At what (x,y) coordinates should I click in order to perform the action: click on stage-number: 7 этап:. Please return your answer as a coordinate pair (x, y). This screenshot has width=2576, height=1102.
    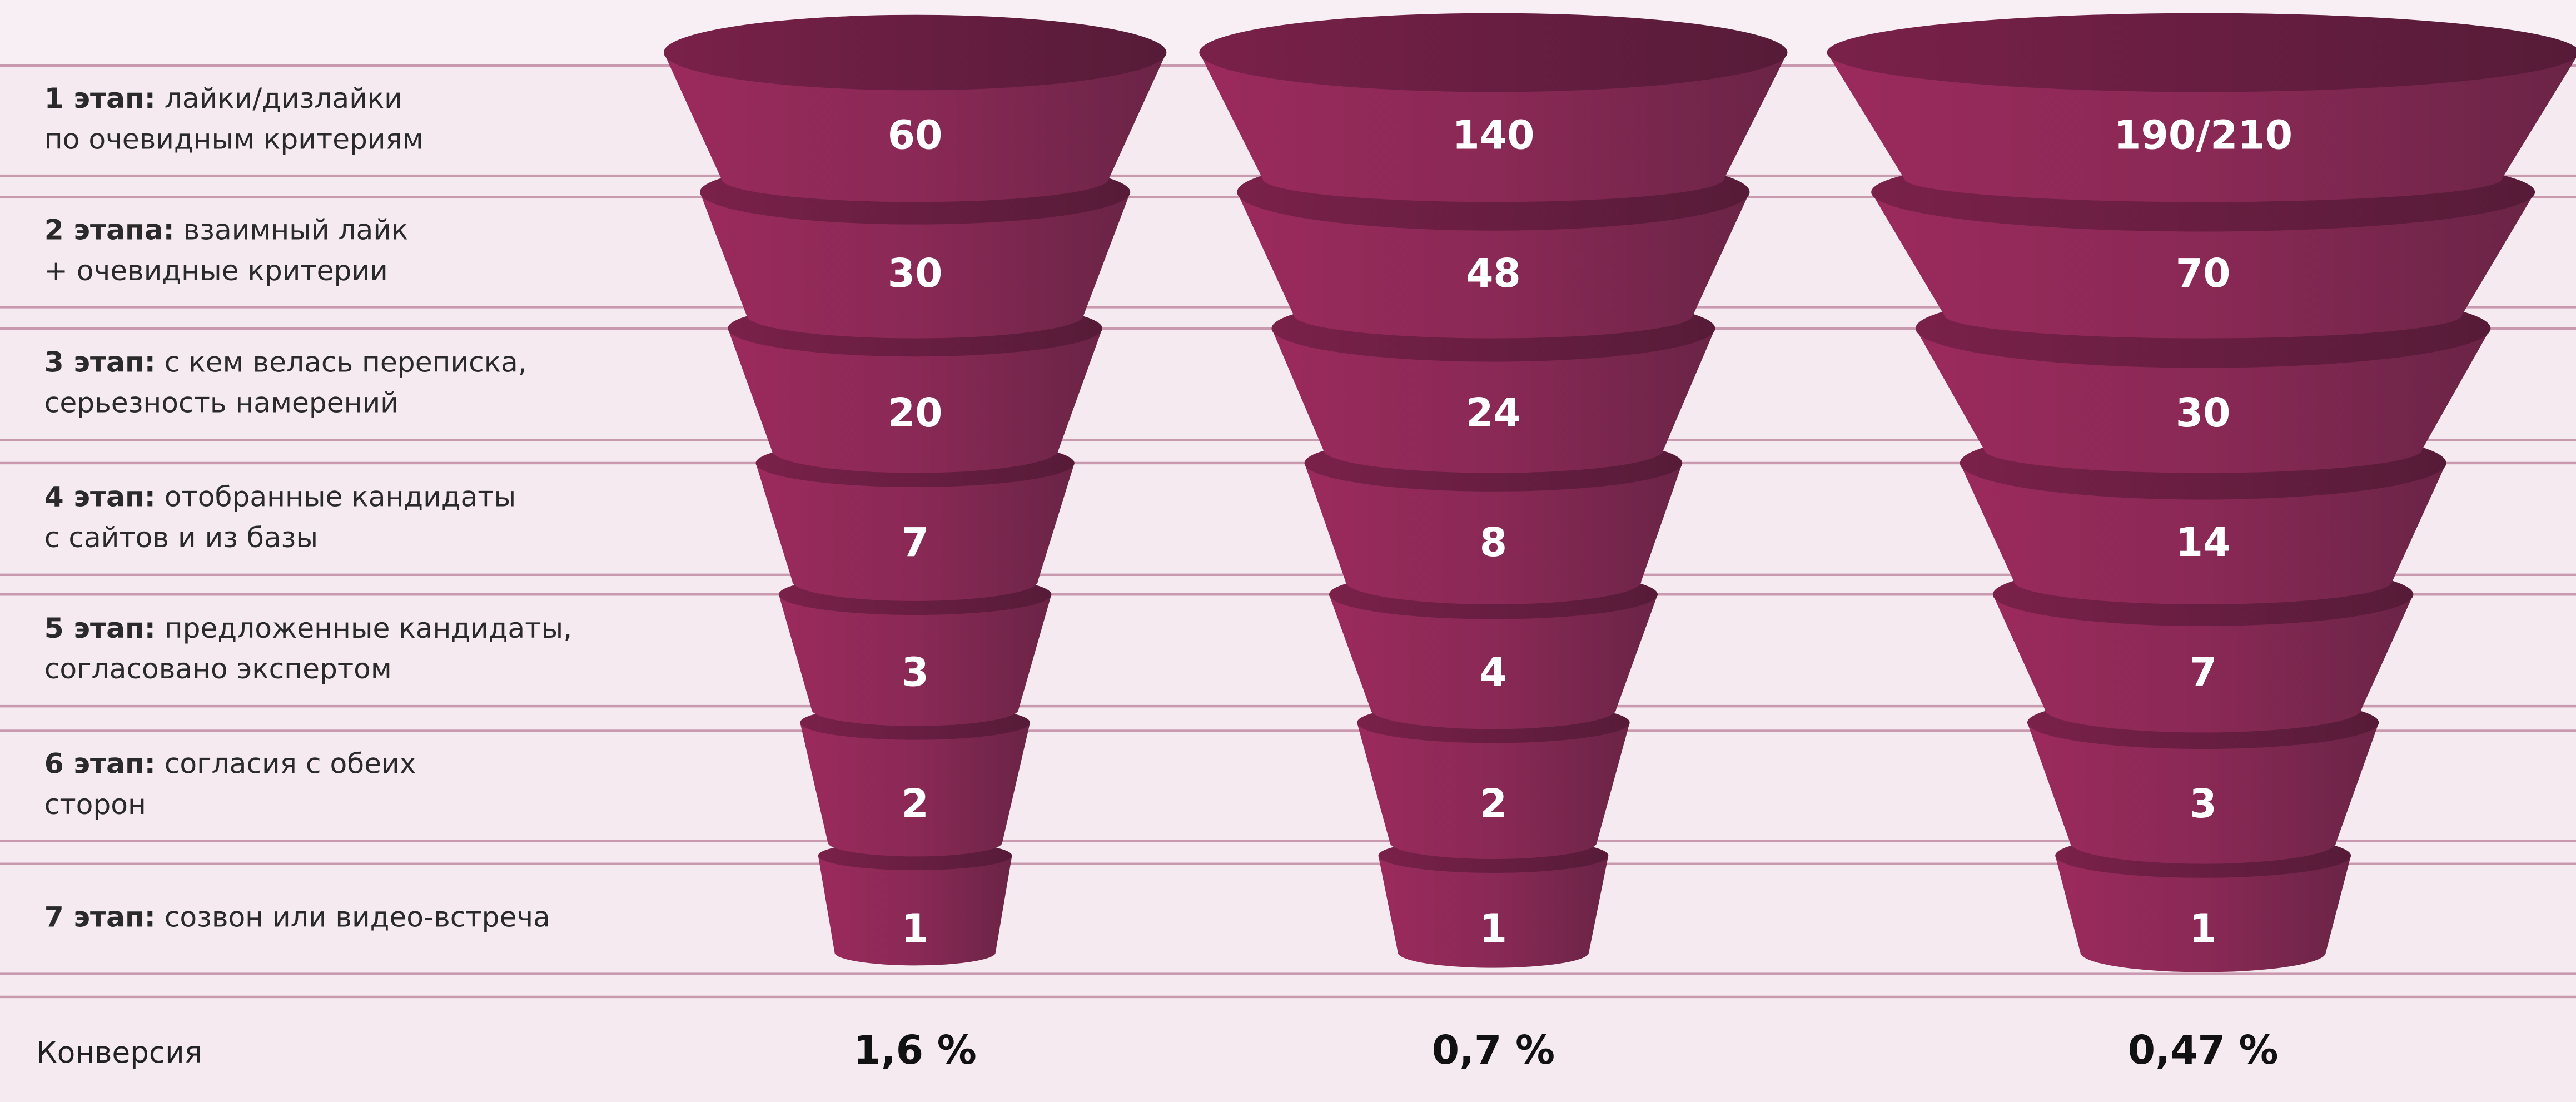
    Looking at the image, I should click on (100, 916).